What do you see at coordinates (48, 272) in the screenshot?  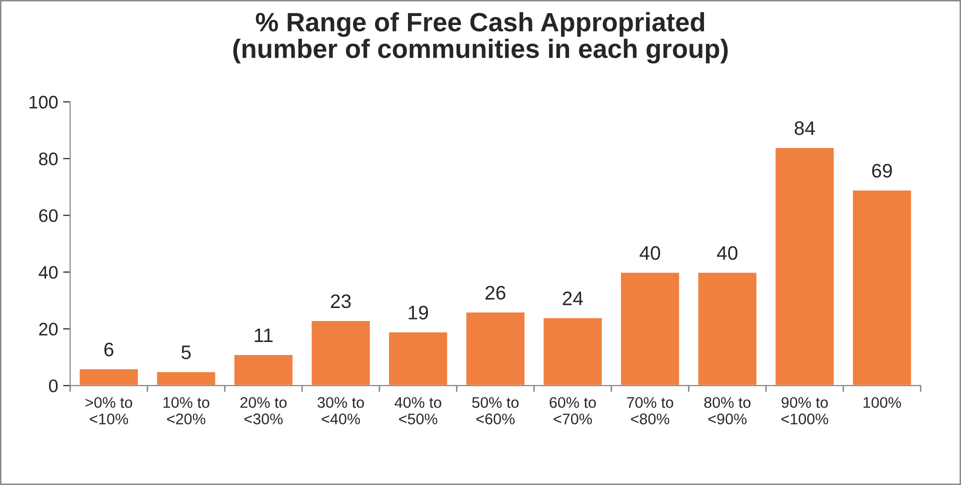 I see `y-tick-label: 40` at bounding box center [48, 272].